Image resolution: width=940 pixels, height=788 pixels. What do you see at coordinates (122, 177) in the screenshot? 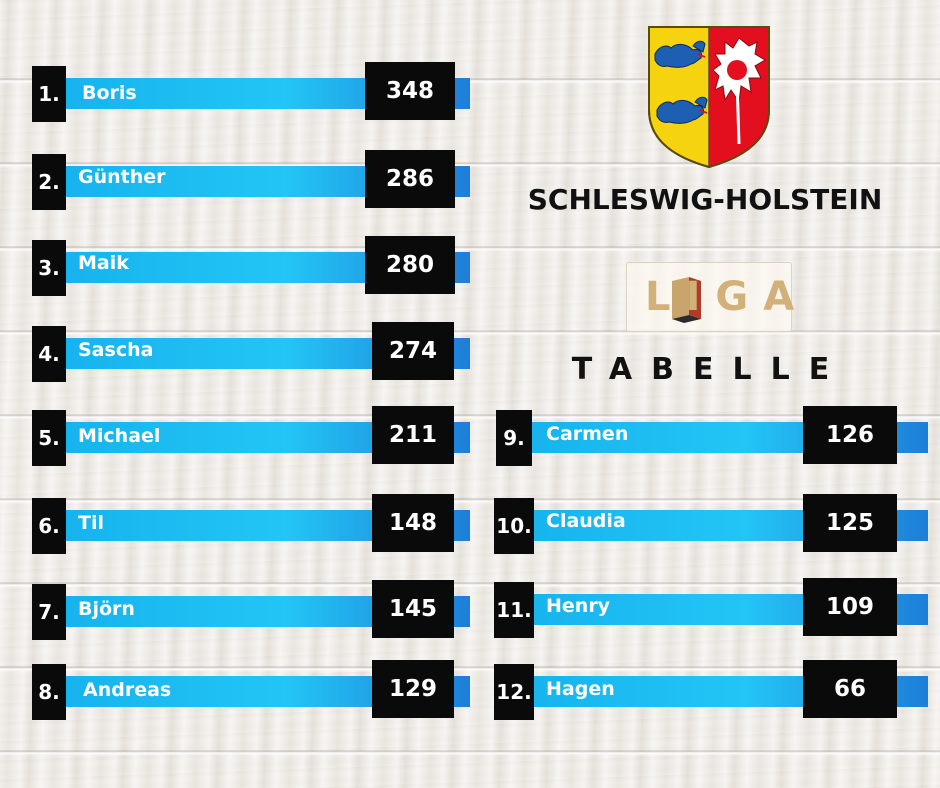
I see `player-name: Günther` at bounding box center [122, 177].